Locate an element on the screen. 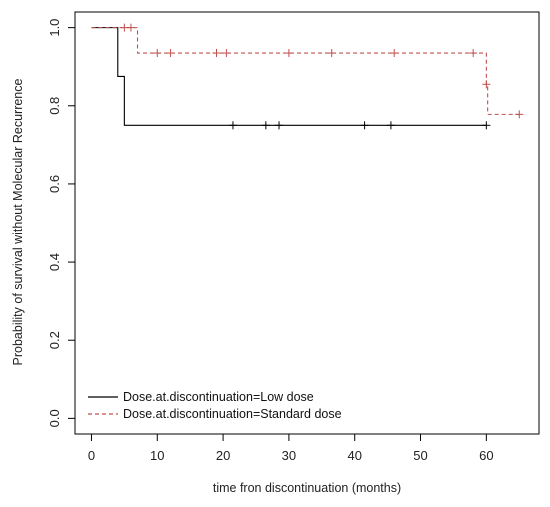 Image resolution: width=550 pixels, height=507 pixels. series-line-low-dose is located at coordinates (289, 76).